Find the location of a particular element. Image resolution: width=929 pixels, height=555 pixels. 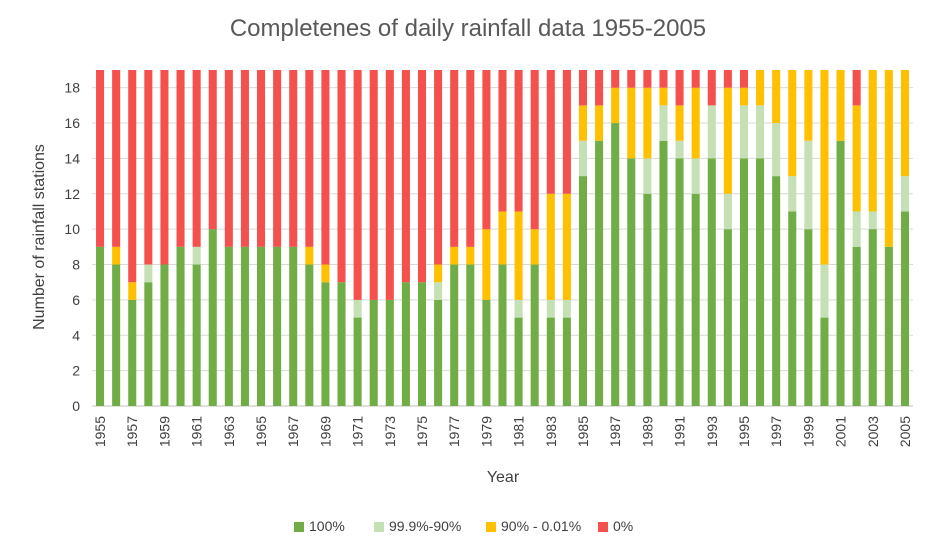

y-tick-label: 10 is located at coordinates (72, 229).